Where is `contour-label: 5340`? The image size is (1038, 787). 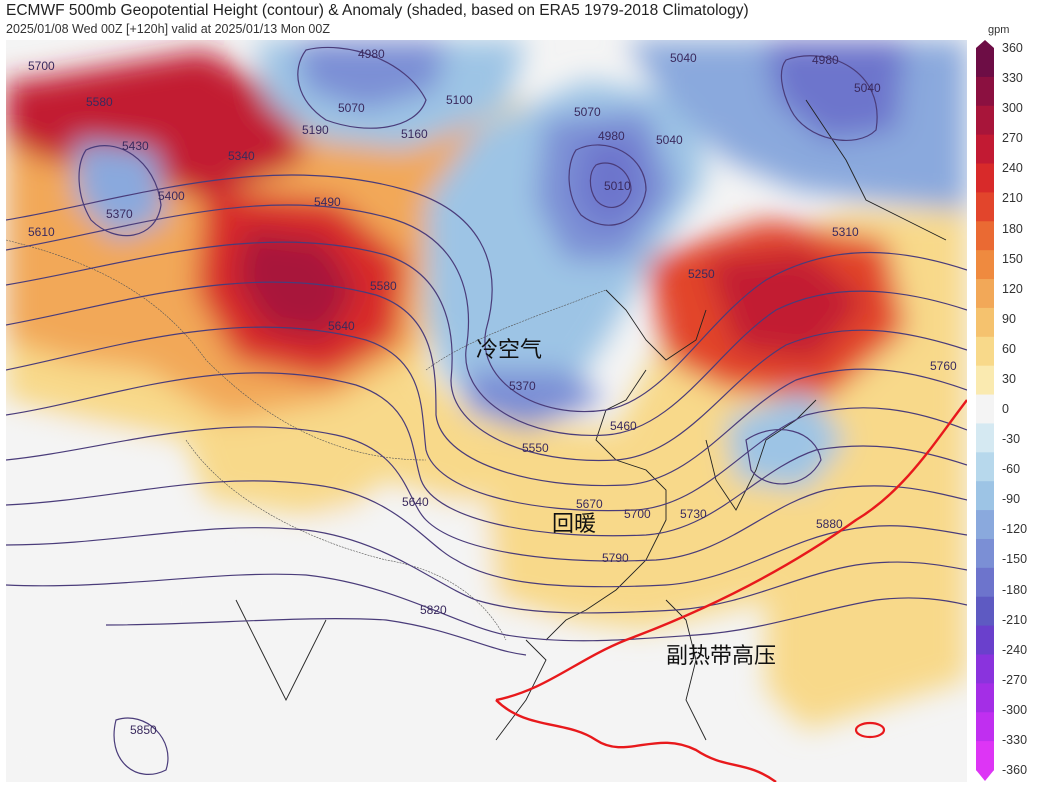
contour-label: 5340 is located at coordinates (241, 156).